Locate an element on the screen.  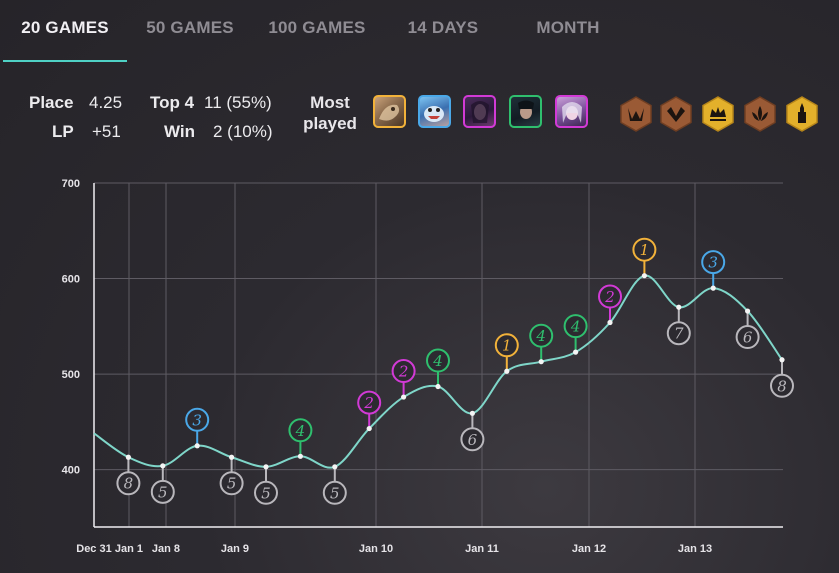
tab-50-games-label: 50 GAMES is located at coordinates (190, 27).